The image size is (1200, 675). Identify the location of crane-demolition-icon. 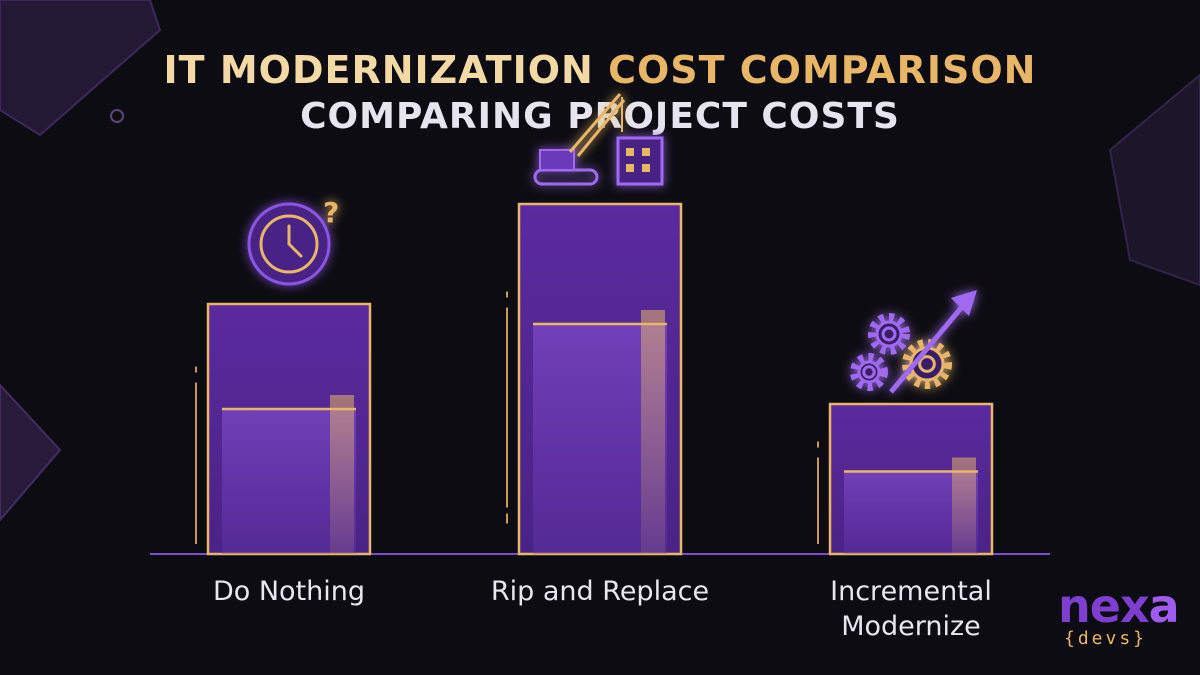
(598, 139).